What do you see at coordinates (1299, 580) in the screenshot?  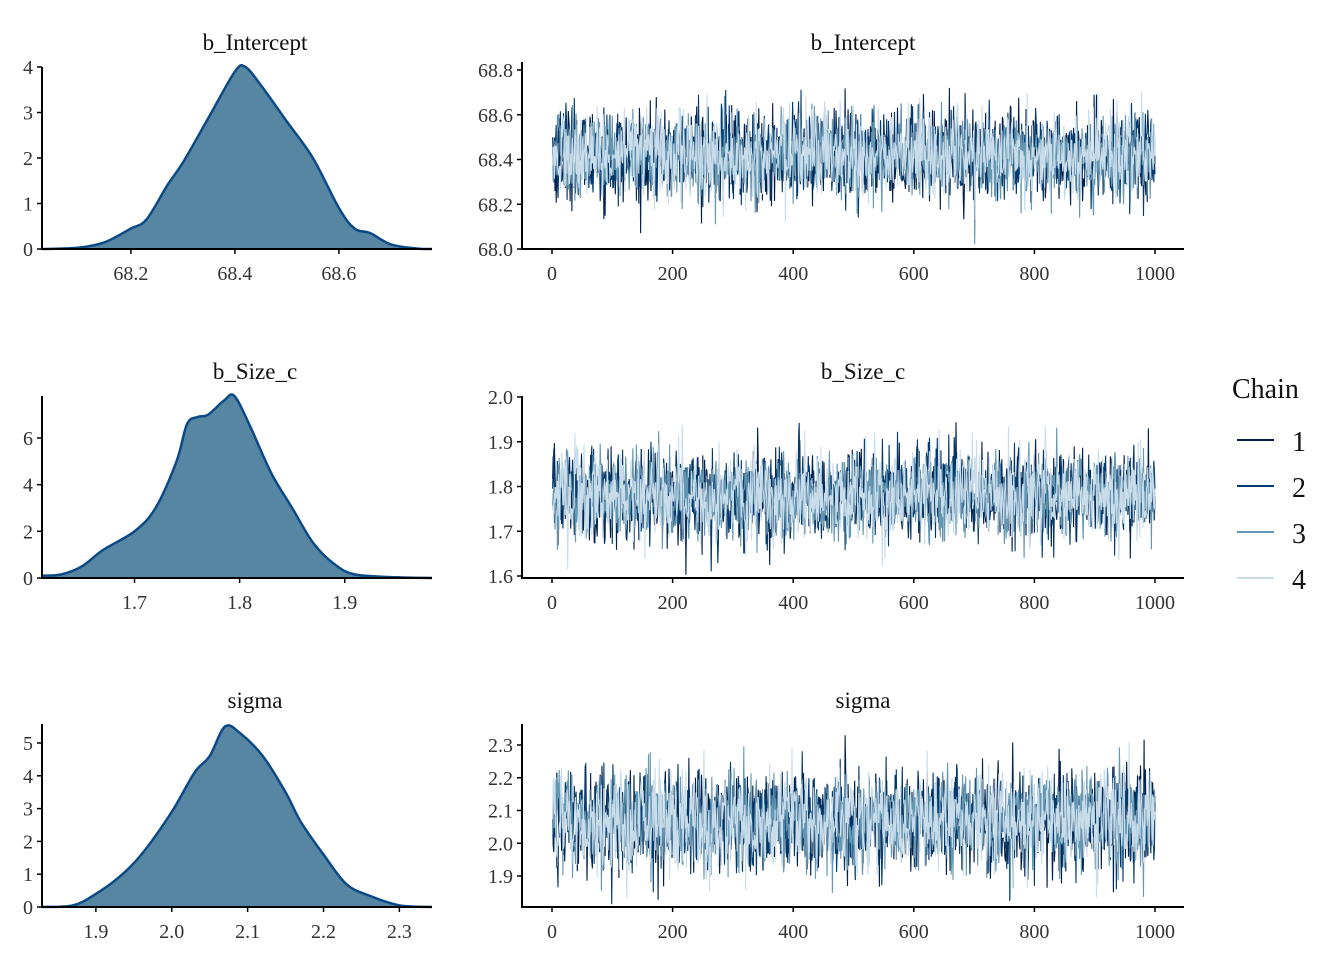 I see `legend-label: 4` at bounding box center [1299, 580].